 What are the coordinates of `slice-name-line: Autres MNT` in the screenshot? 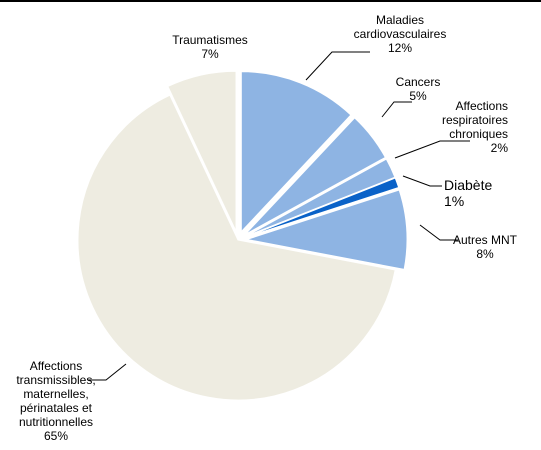 It's located at (485, 240).